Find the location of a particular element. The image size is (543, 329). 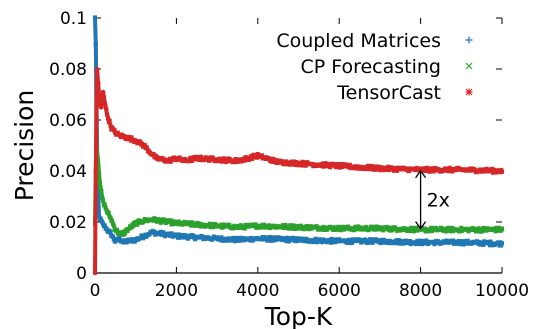

legend-marker-plus-icon is located at coordinates (469, 40).